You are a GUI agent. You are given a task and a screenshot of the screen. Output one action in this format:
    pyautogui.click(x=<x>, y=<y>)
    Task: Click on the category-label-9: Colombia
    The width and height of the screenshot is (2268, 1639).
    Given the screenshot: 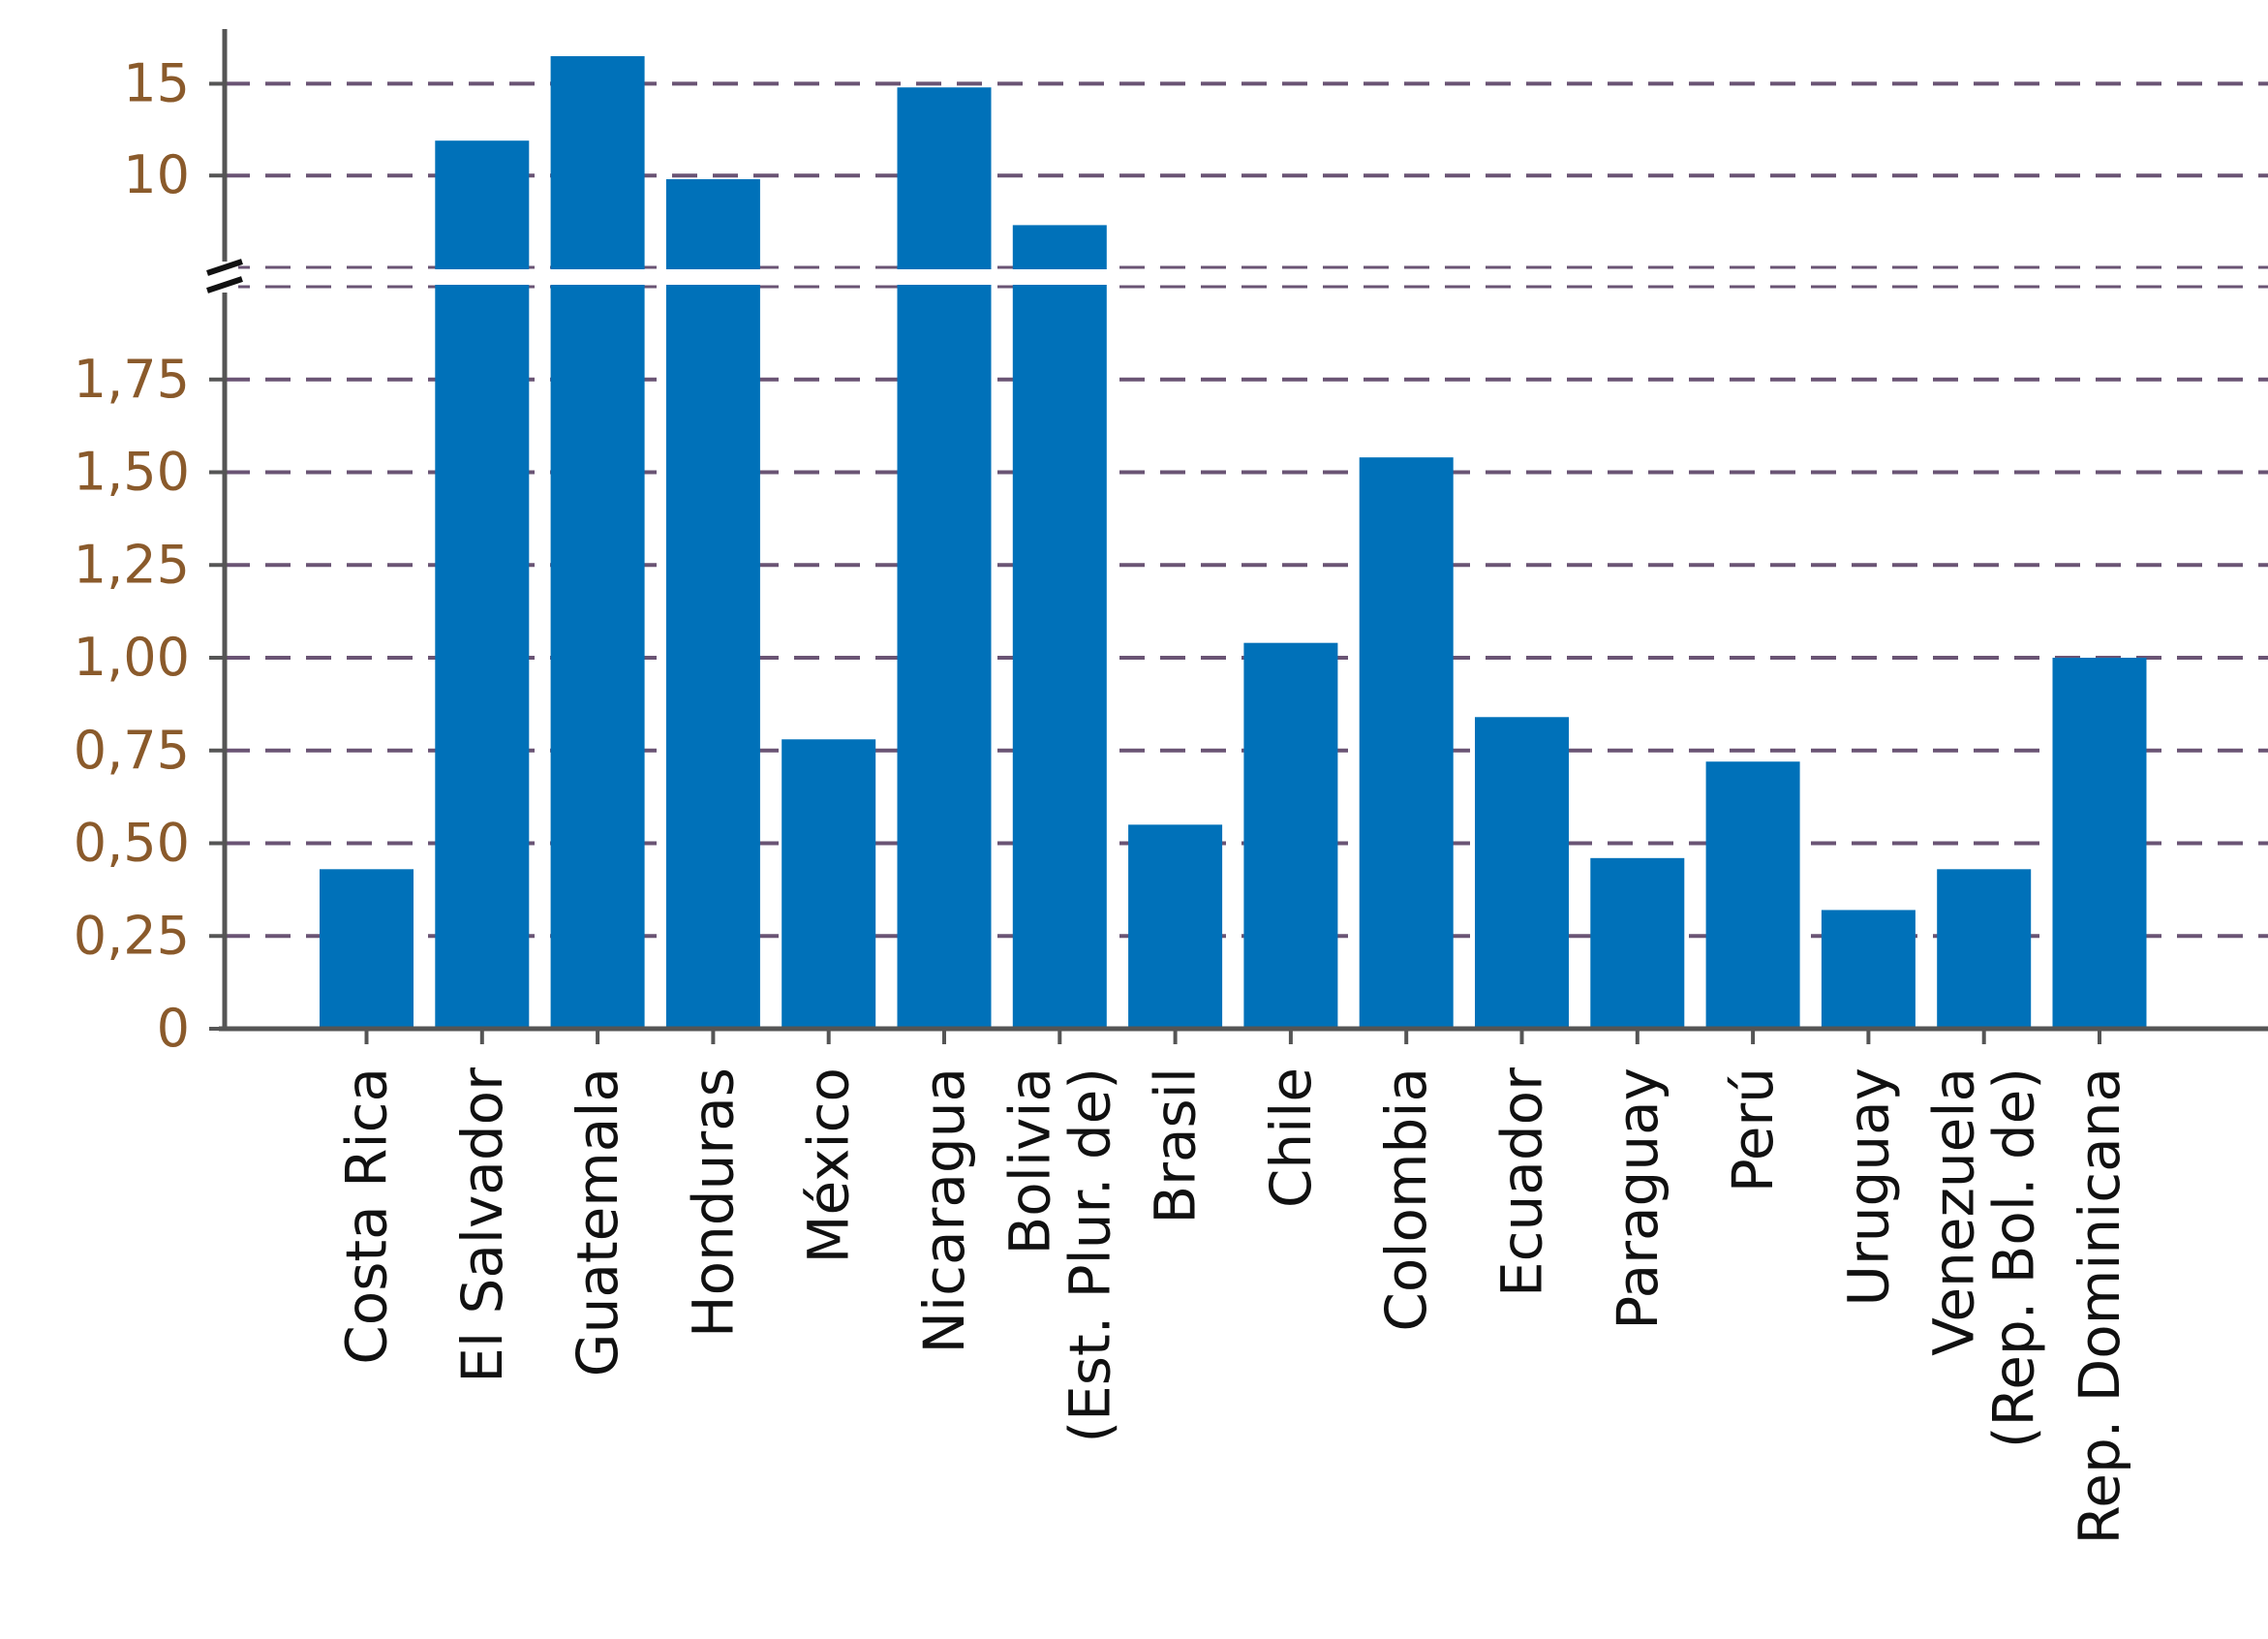 What is the action you would take?
    pyautogui.click(x=1406, y=1199)
    